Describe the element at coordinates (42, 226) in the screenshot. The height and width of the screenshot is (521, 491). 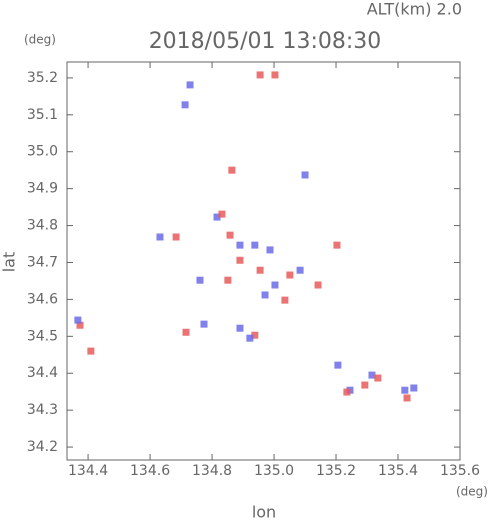
I see `y-tick-label: 34.8` at that location.